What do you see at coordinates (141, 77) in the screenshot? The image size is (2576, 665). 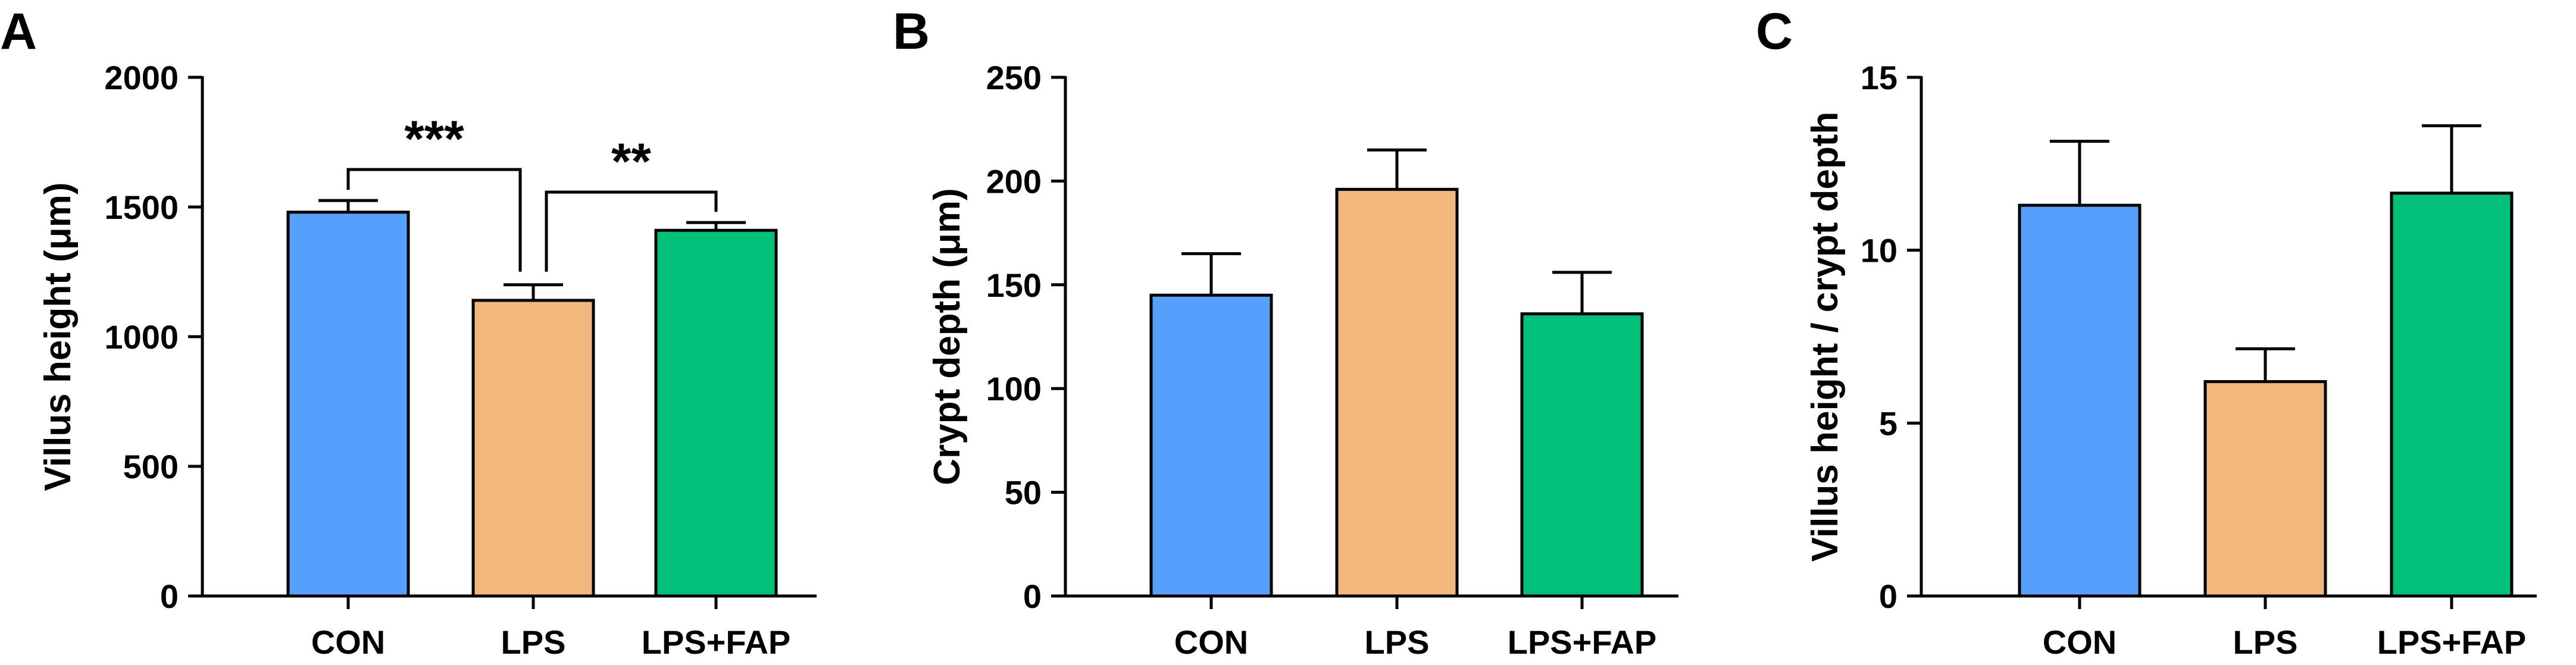 I see `y-tick-label: 2000` at bounding box center [141, 77].